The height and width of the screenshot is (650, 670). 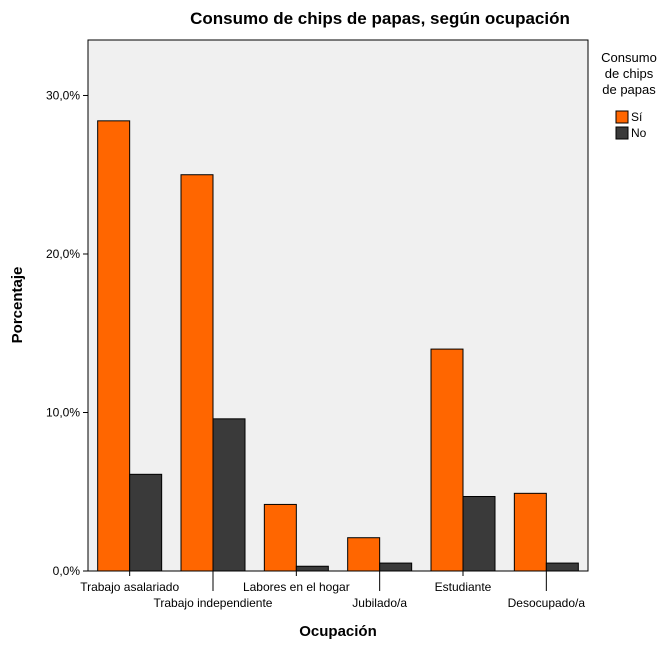 What do you see at coordinates (338, 631) in the screenshot?
I see `x-axis-title: Ocupación` at bounding box center [338, 631].